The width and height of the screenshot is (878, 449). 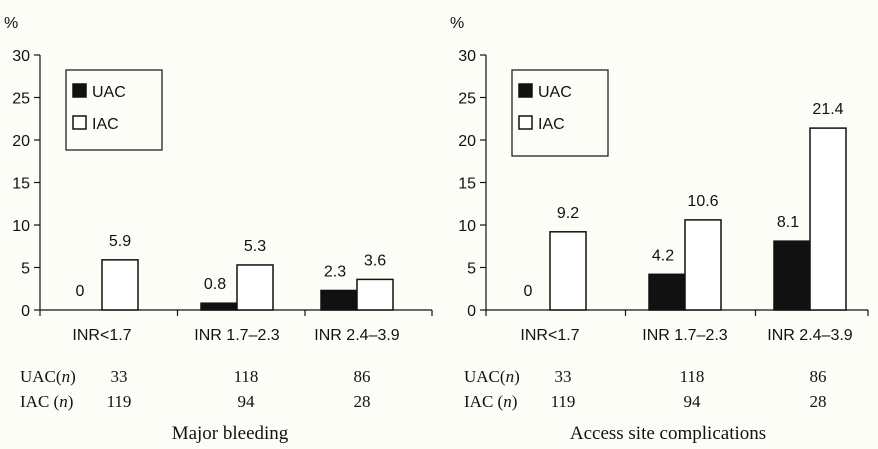 I want to click on data-label-uac: 8.1, so click(x=788, y=222).